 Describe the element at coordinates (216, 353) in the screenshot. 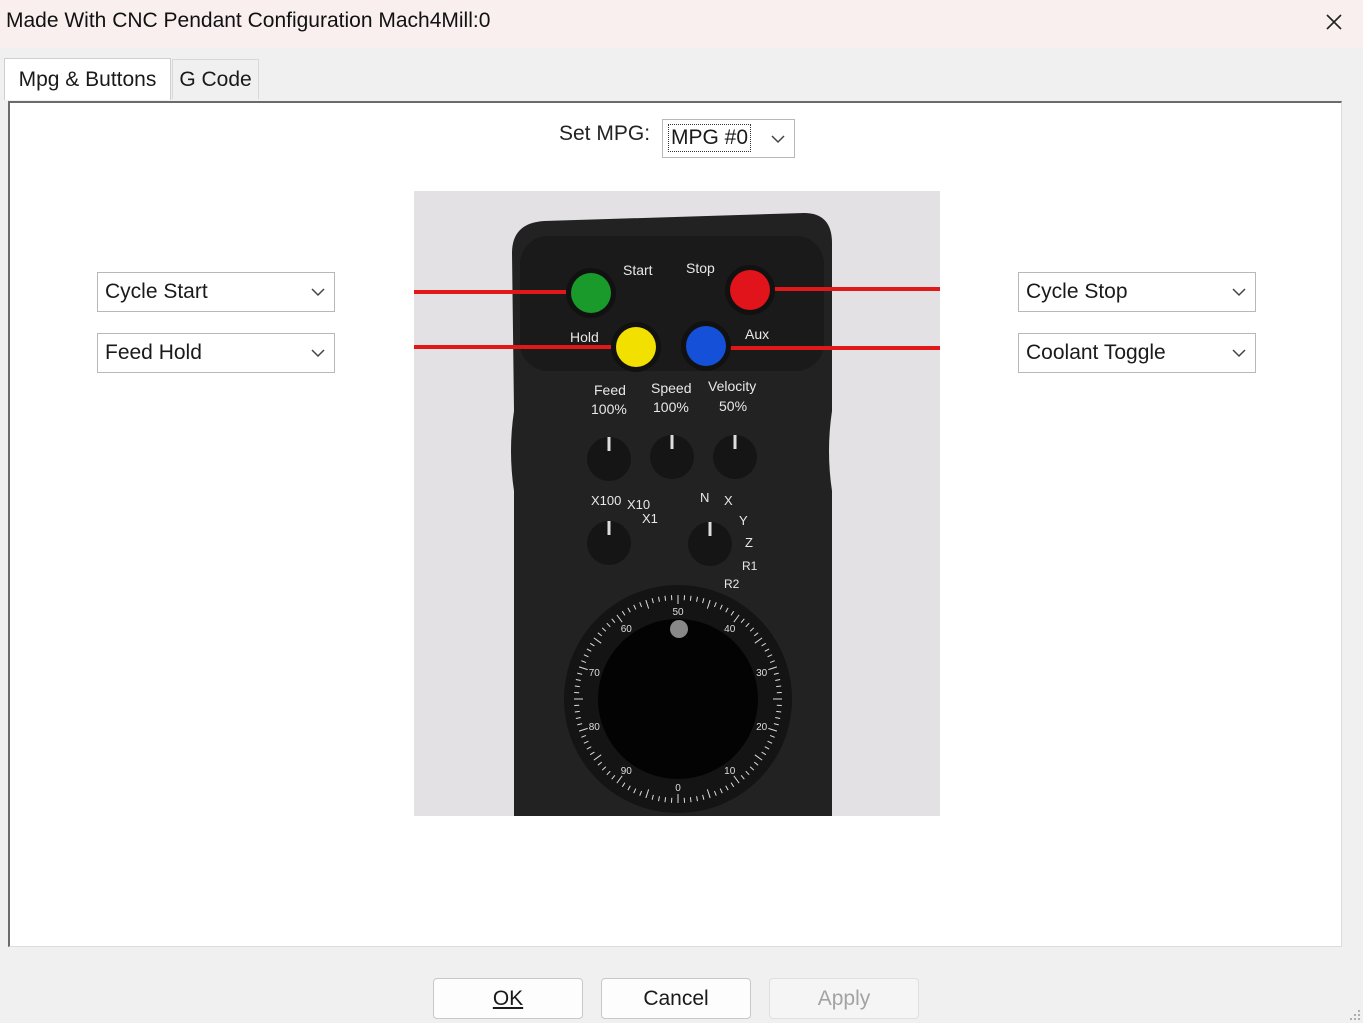

I see `feed-hold-select: Feed Hold` at that location.